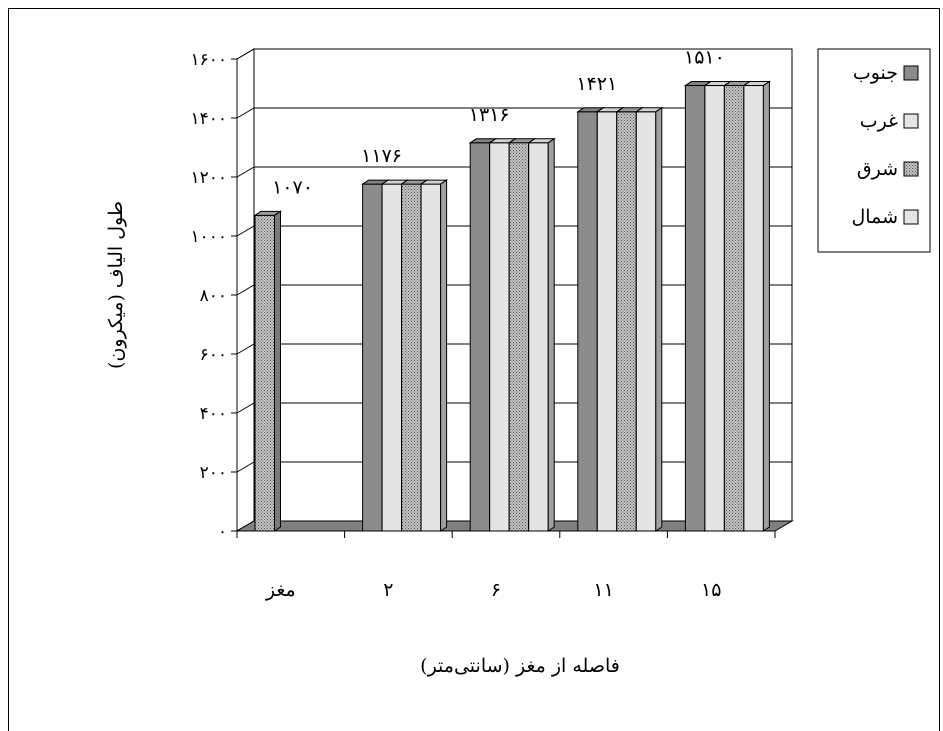 This screenshot has height=731, width=943. Describe the element at coordinates (875, 217) in the screenshot. I see `legend-label: شمال` at that location.